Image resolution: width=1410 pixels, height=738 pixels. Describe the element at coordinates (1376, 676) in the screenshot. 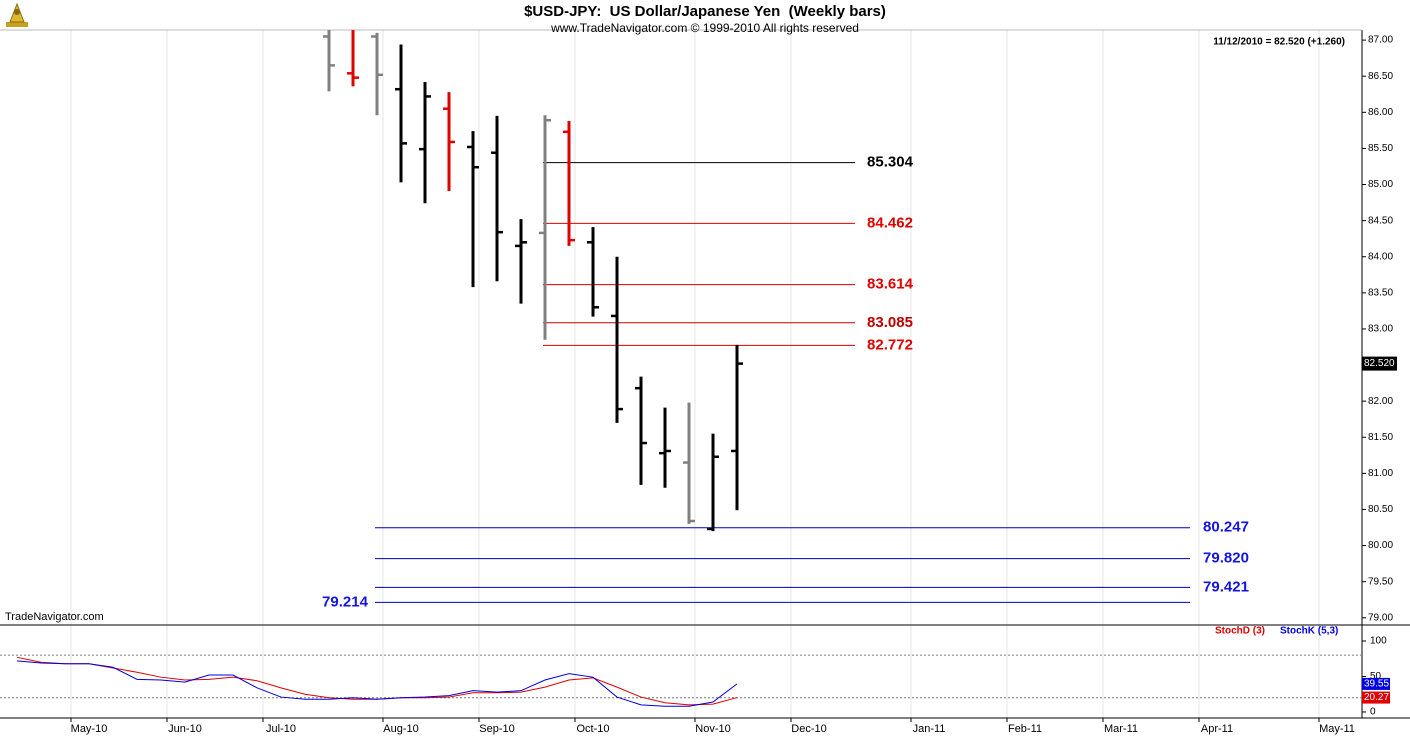

I see `y-tick-label: 50` at that location.